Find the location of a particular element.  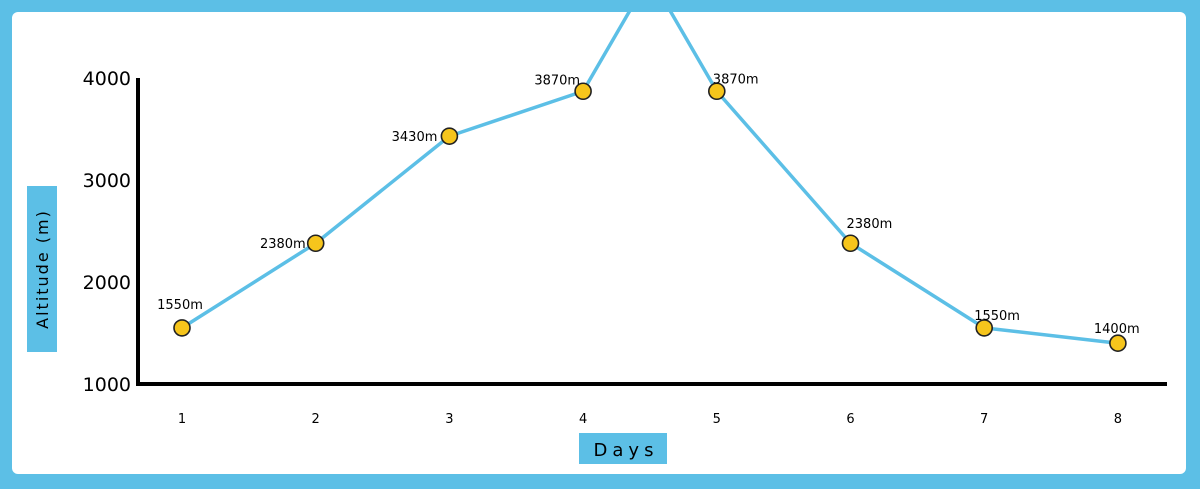

x-axis-title: Days is located at coordinates (623, 448).